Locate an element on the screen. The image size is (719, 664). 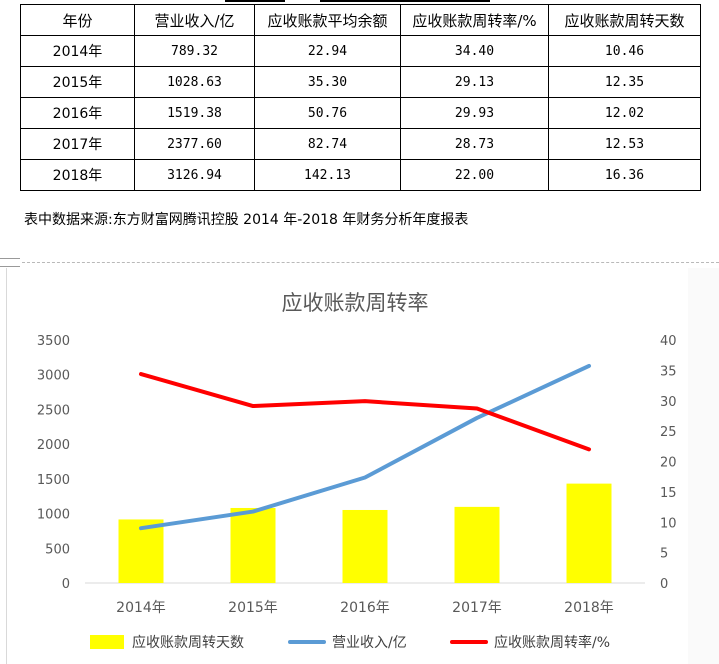
cell-turnover-days: 12.53 is located at coordinates (624, 144).